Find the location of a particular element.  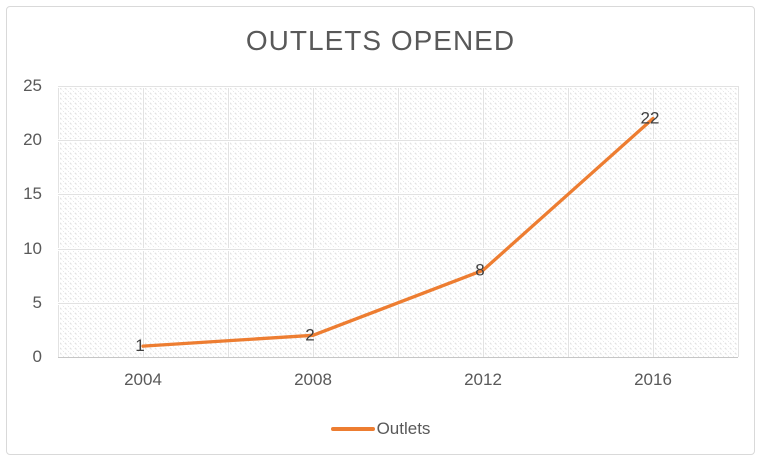

x-tick-label: 2012 is located at coordinates (483, 379).